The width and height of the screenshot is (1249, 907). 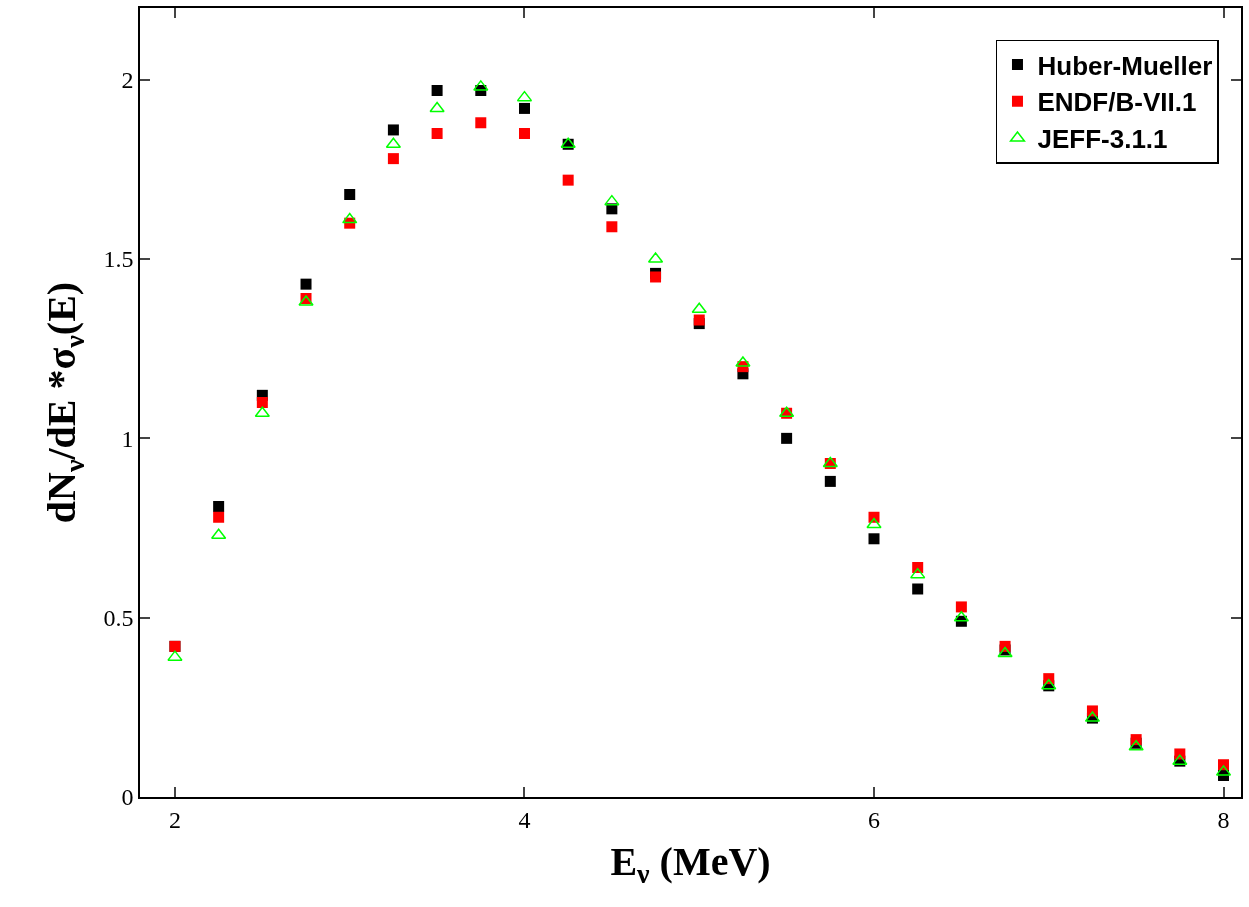 What do you see at coordinates (118, 259) in the screenshot?
I see `y-tick-label: 1.5` at bounding box center [118, 259].